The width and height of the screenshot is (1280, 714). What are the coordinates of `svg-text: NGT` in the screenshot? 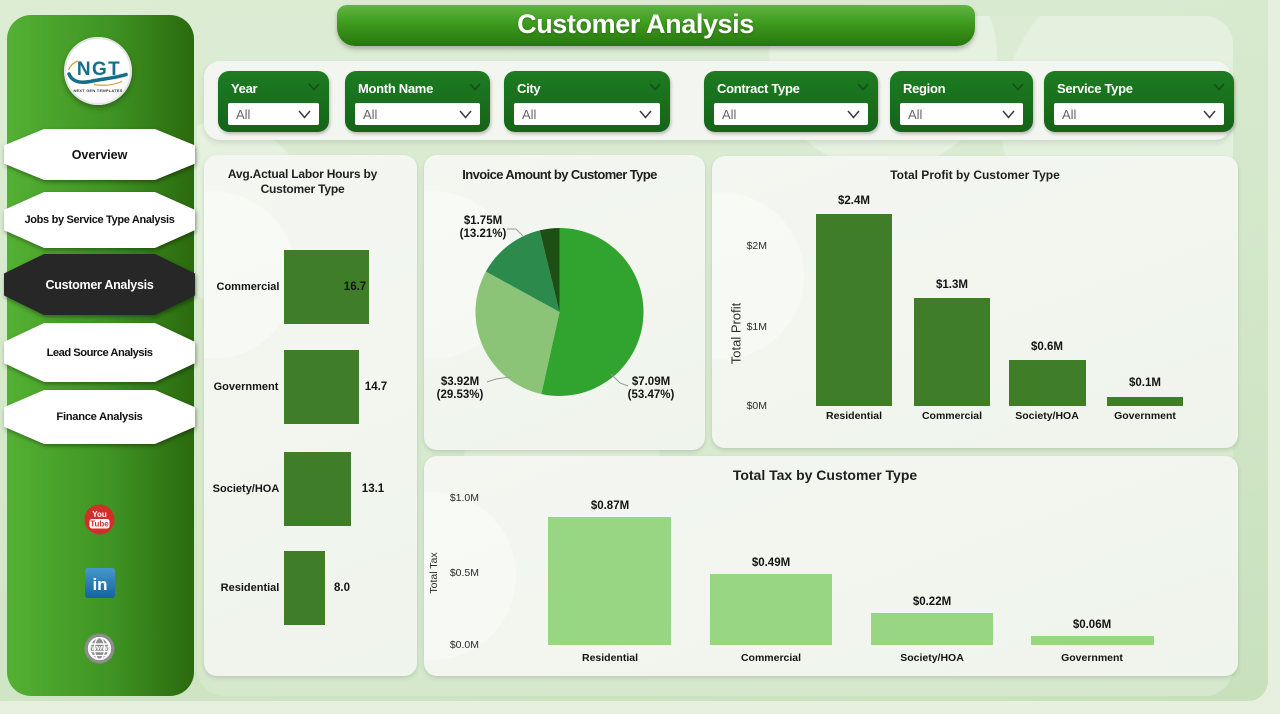 It's located at (99, 69).